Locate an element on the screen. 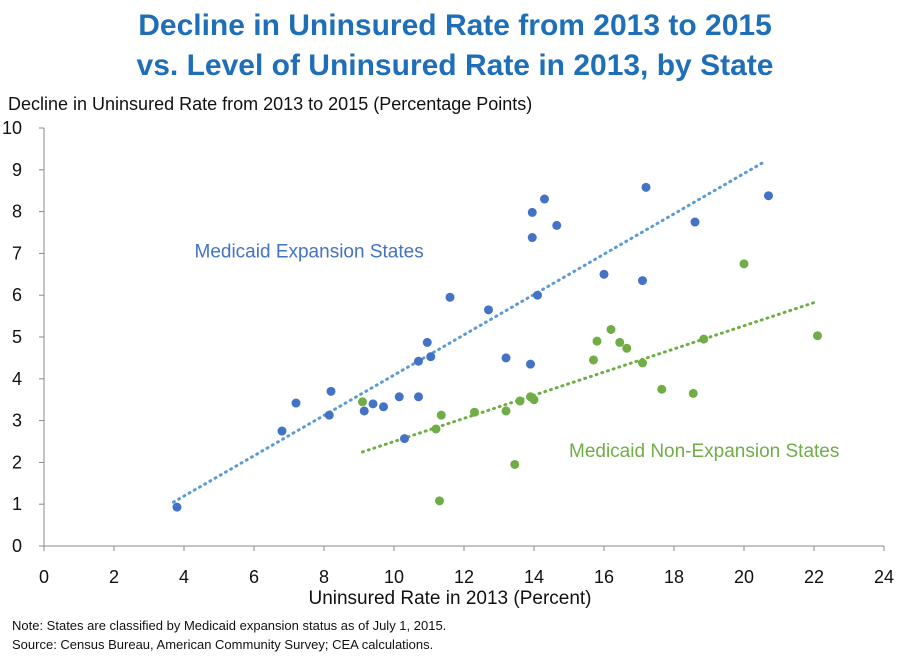 The width and height of the screenshot is (910, 661). x-tick-label: 20 is located at coordinates (744, 577).